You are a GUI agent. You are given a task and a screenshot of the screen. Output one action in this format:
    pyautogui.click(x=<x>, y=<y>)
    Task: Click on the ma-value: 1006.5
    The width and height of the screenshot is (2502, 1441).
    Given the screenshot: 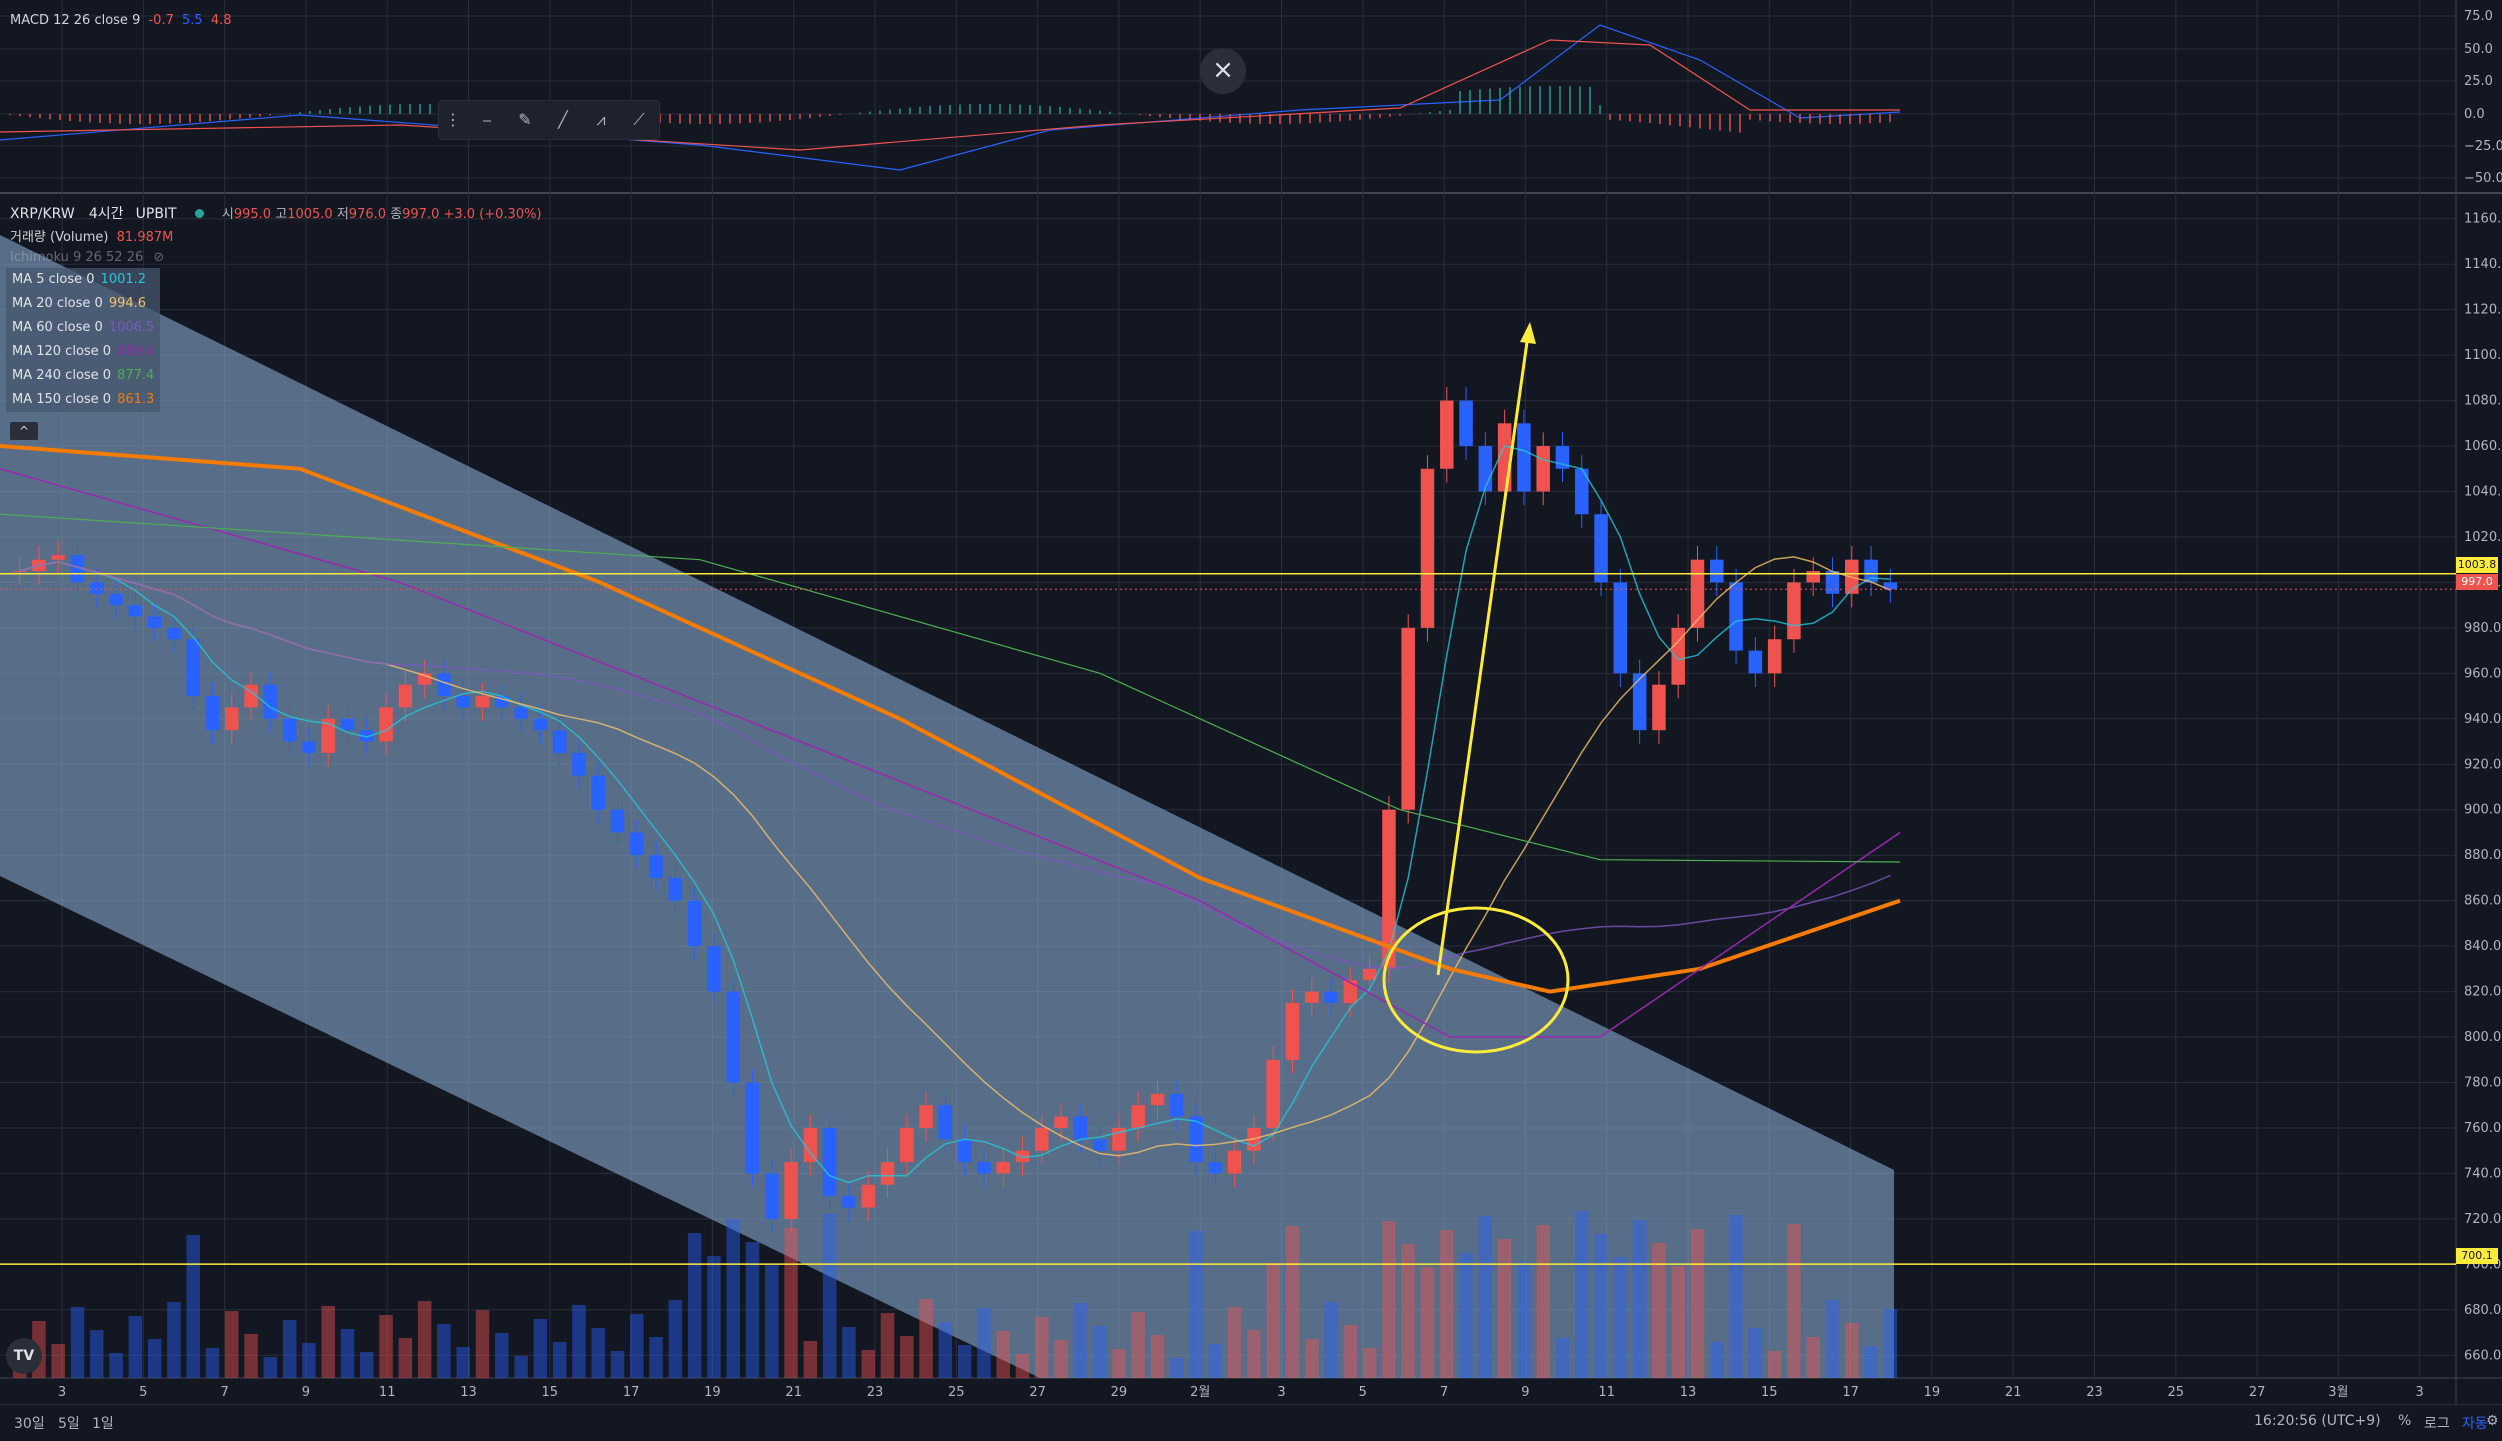 What is the action you would take?
    pyautogui.click(x=131, y=327)
    